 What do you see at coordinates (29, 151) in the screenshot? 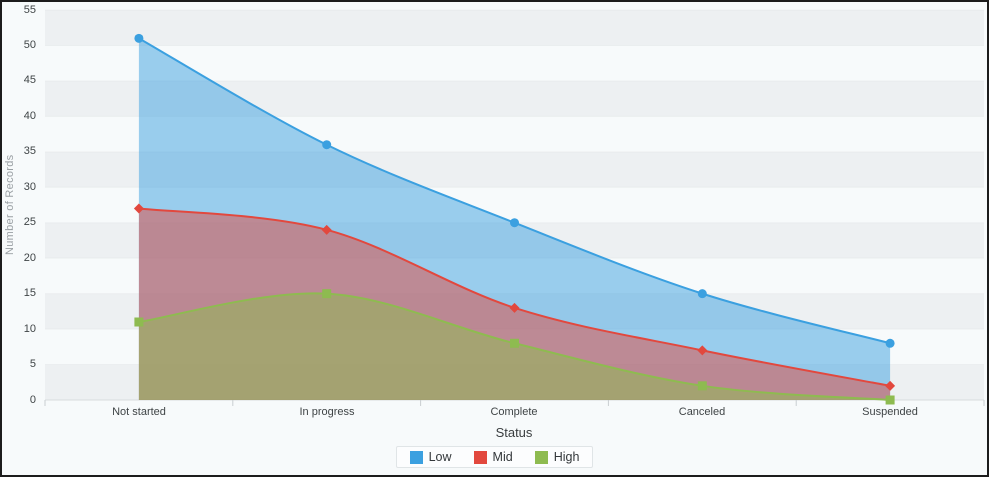
I see `y-axis-tick-label: 35` at bounding box center [29, 151].